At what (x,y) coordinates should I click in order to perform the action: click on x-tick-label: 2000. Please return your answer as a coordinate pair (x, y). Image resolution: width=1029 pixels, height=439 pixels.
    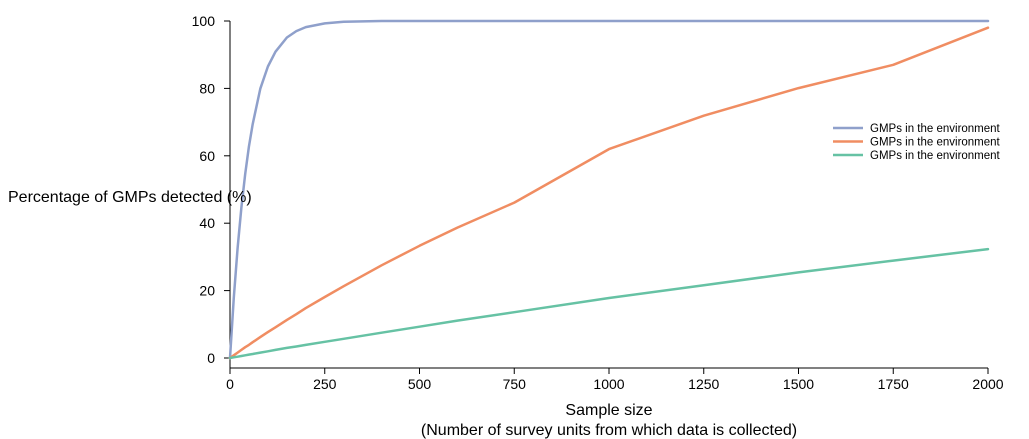
    Looking at the image, I should click on (987, 384).